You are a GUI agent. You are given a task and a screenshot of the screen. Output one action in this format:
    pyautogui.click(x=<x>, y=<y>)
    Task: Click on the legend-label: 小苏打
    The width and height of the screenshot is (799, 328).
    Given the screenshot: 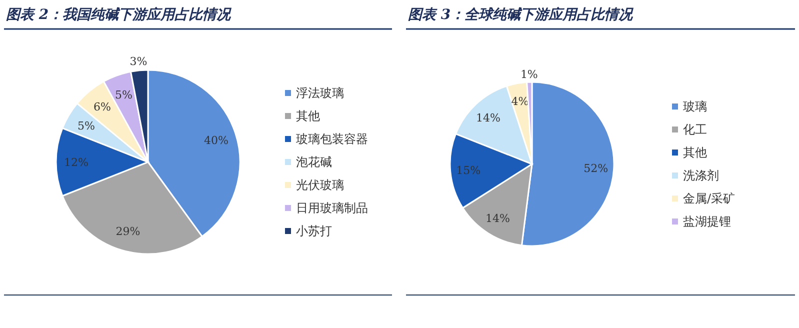 What is the action you would take?
    pyautogui.click(x=314, y=231)
    